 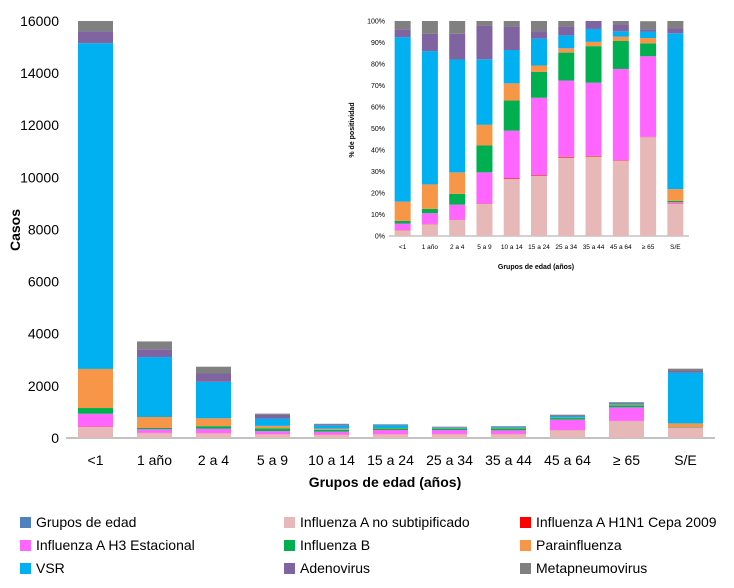 I want to click on main-x-axis-label: Grupos de edad (años), so click(x=385, y=482).